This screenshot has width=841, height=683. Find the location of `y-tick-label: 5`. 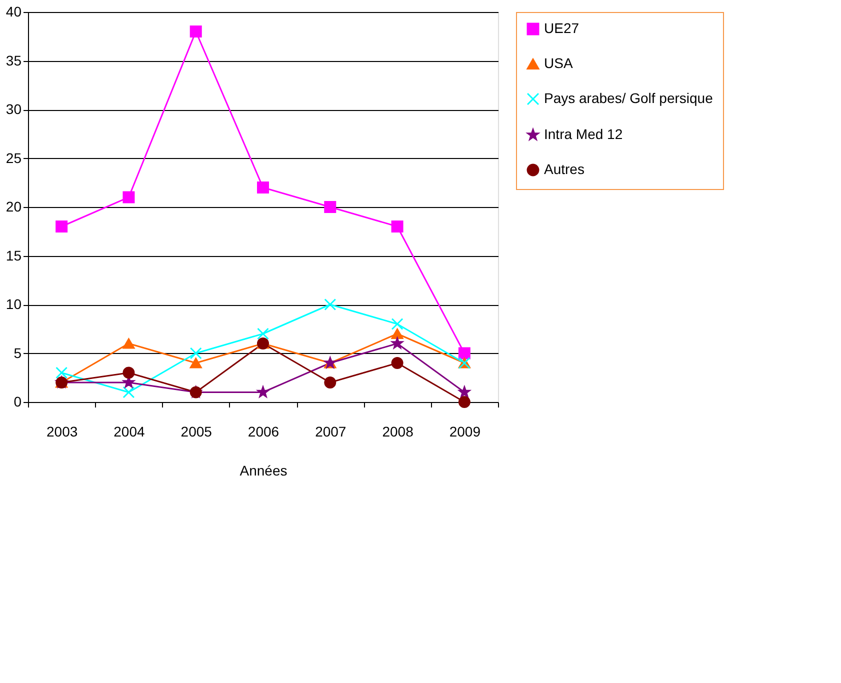

y-tick-label: 5 is located at coordinates (18, 352).